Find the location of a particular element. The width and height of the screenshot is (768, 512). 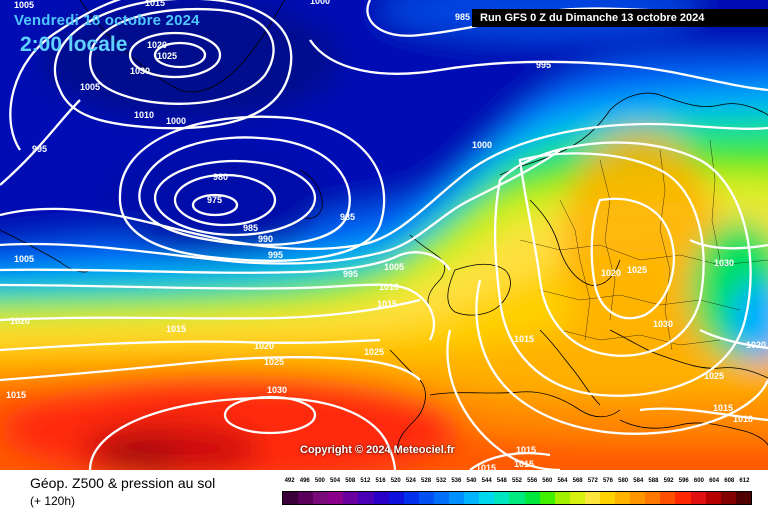

color-scale-label: 512 is located at coordinates (365, 481).